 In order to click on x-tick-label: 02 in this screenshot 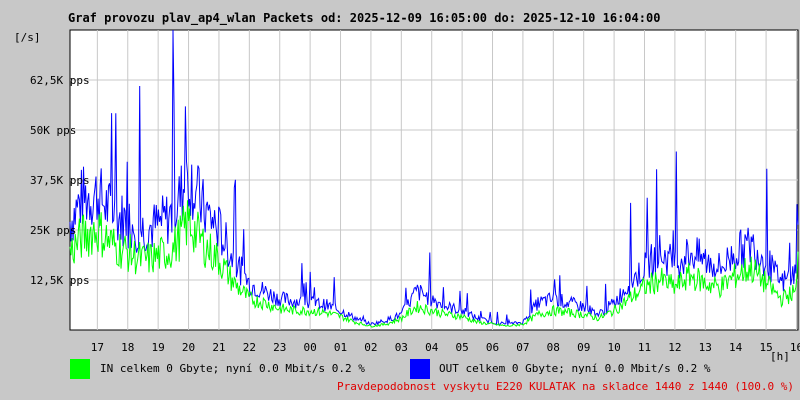, I will do `click(370, 347)`.